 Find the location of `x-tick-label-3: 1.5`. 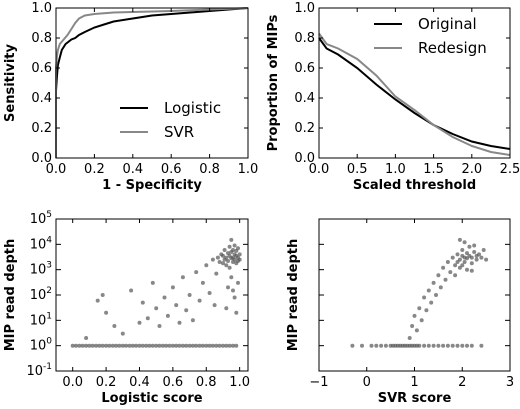

x-tick-label-3: 1.5 is located at coordinates (433, 169).